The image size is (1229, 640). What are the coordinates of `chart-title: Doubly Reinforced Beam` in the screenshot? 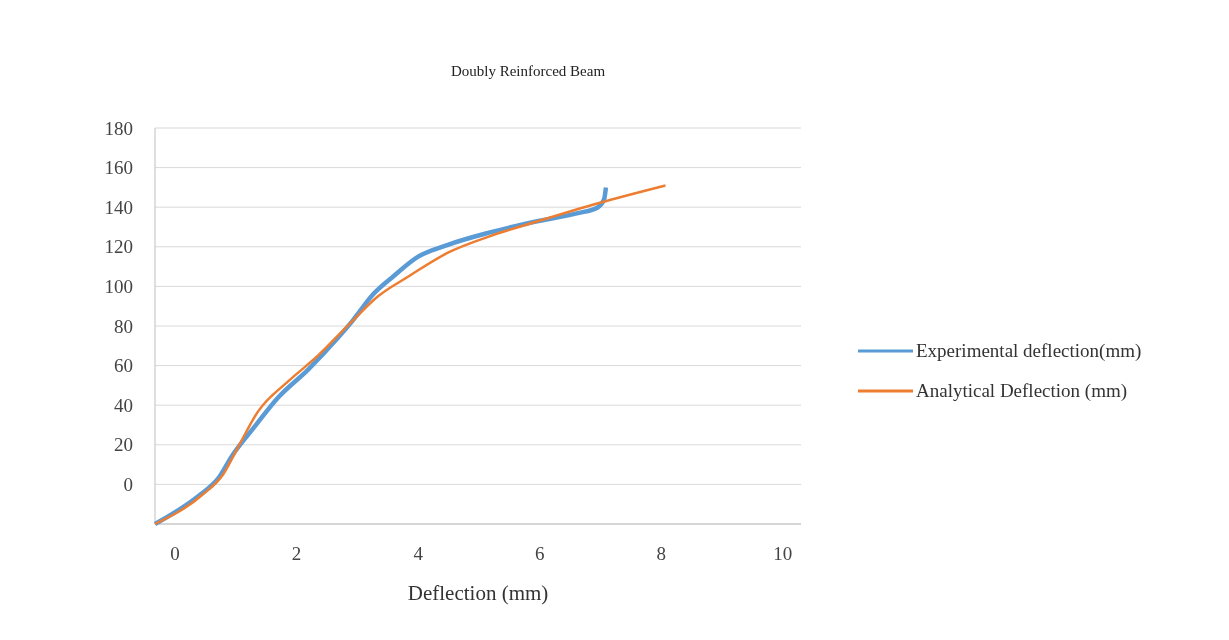 It's located at (528, 71).